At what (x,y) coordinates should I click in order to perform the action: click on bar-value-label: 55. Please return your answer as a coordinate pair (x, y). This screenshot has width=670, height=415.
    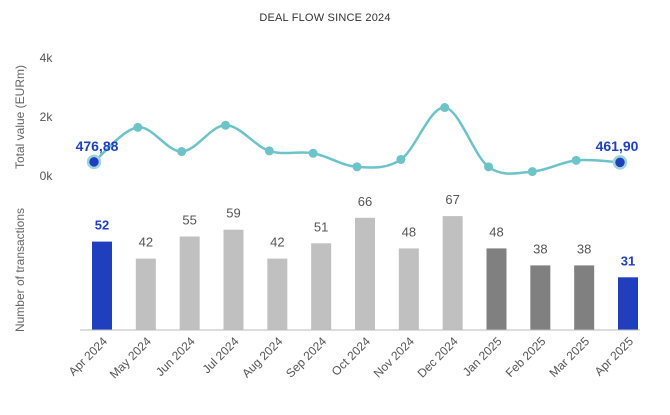
    Looking at the image, I should click on (189, 220).